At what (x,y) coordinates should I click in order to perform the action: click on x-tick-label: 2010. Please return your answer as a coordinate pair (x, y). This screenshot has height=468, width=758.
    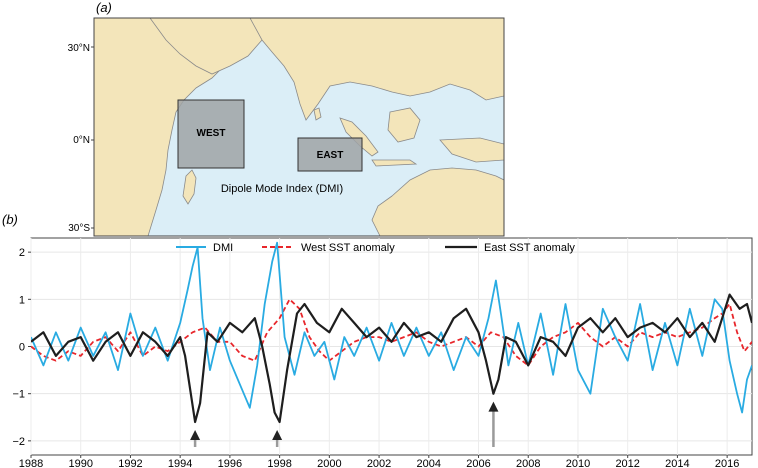
    Looking at the image, I should click on (578, 463).